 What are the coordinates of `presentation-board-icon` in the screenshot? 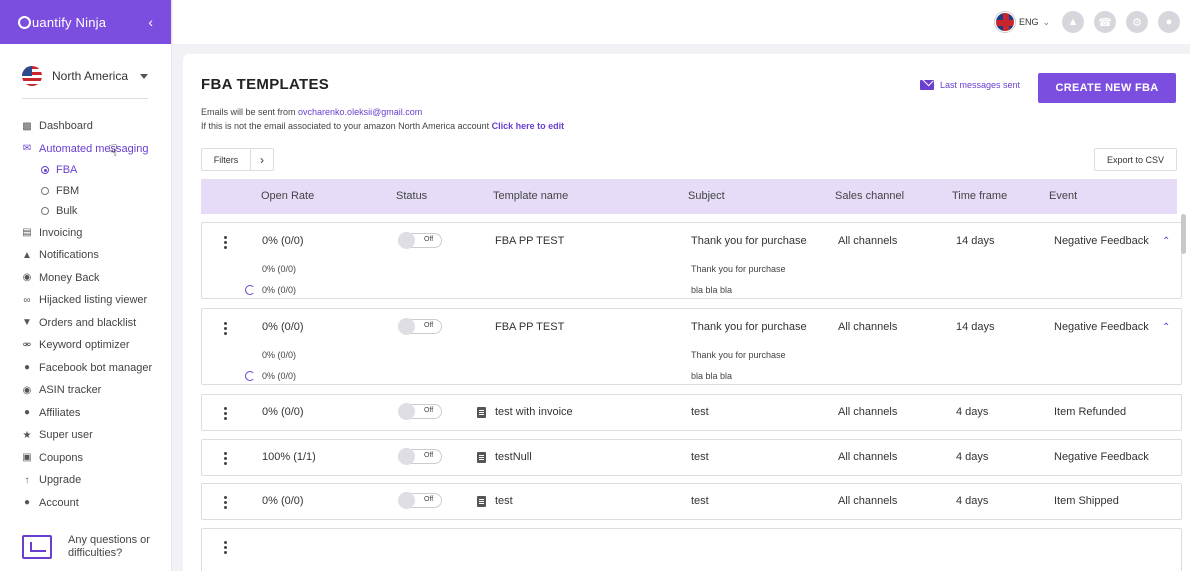 It's located at (37, 547).